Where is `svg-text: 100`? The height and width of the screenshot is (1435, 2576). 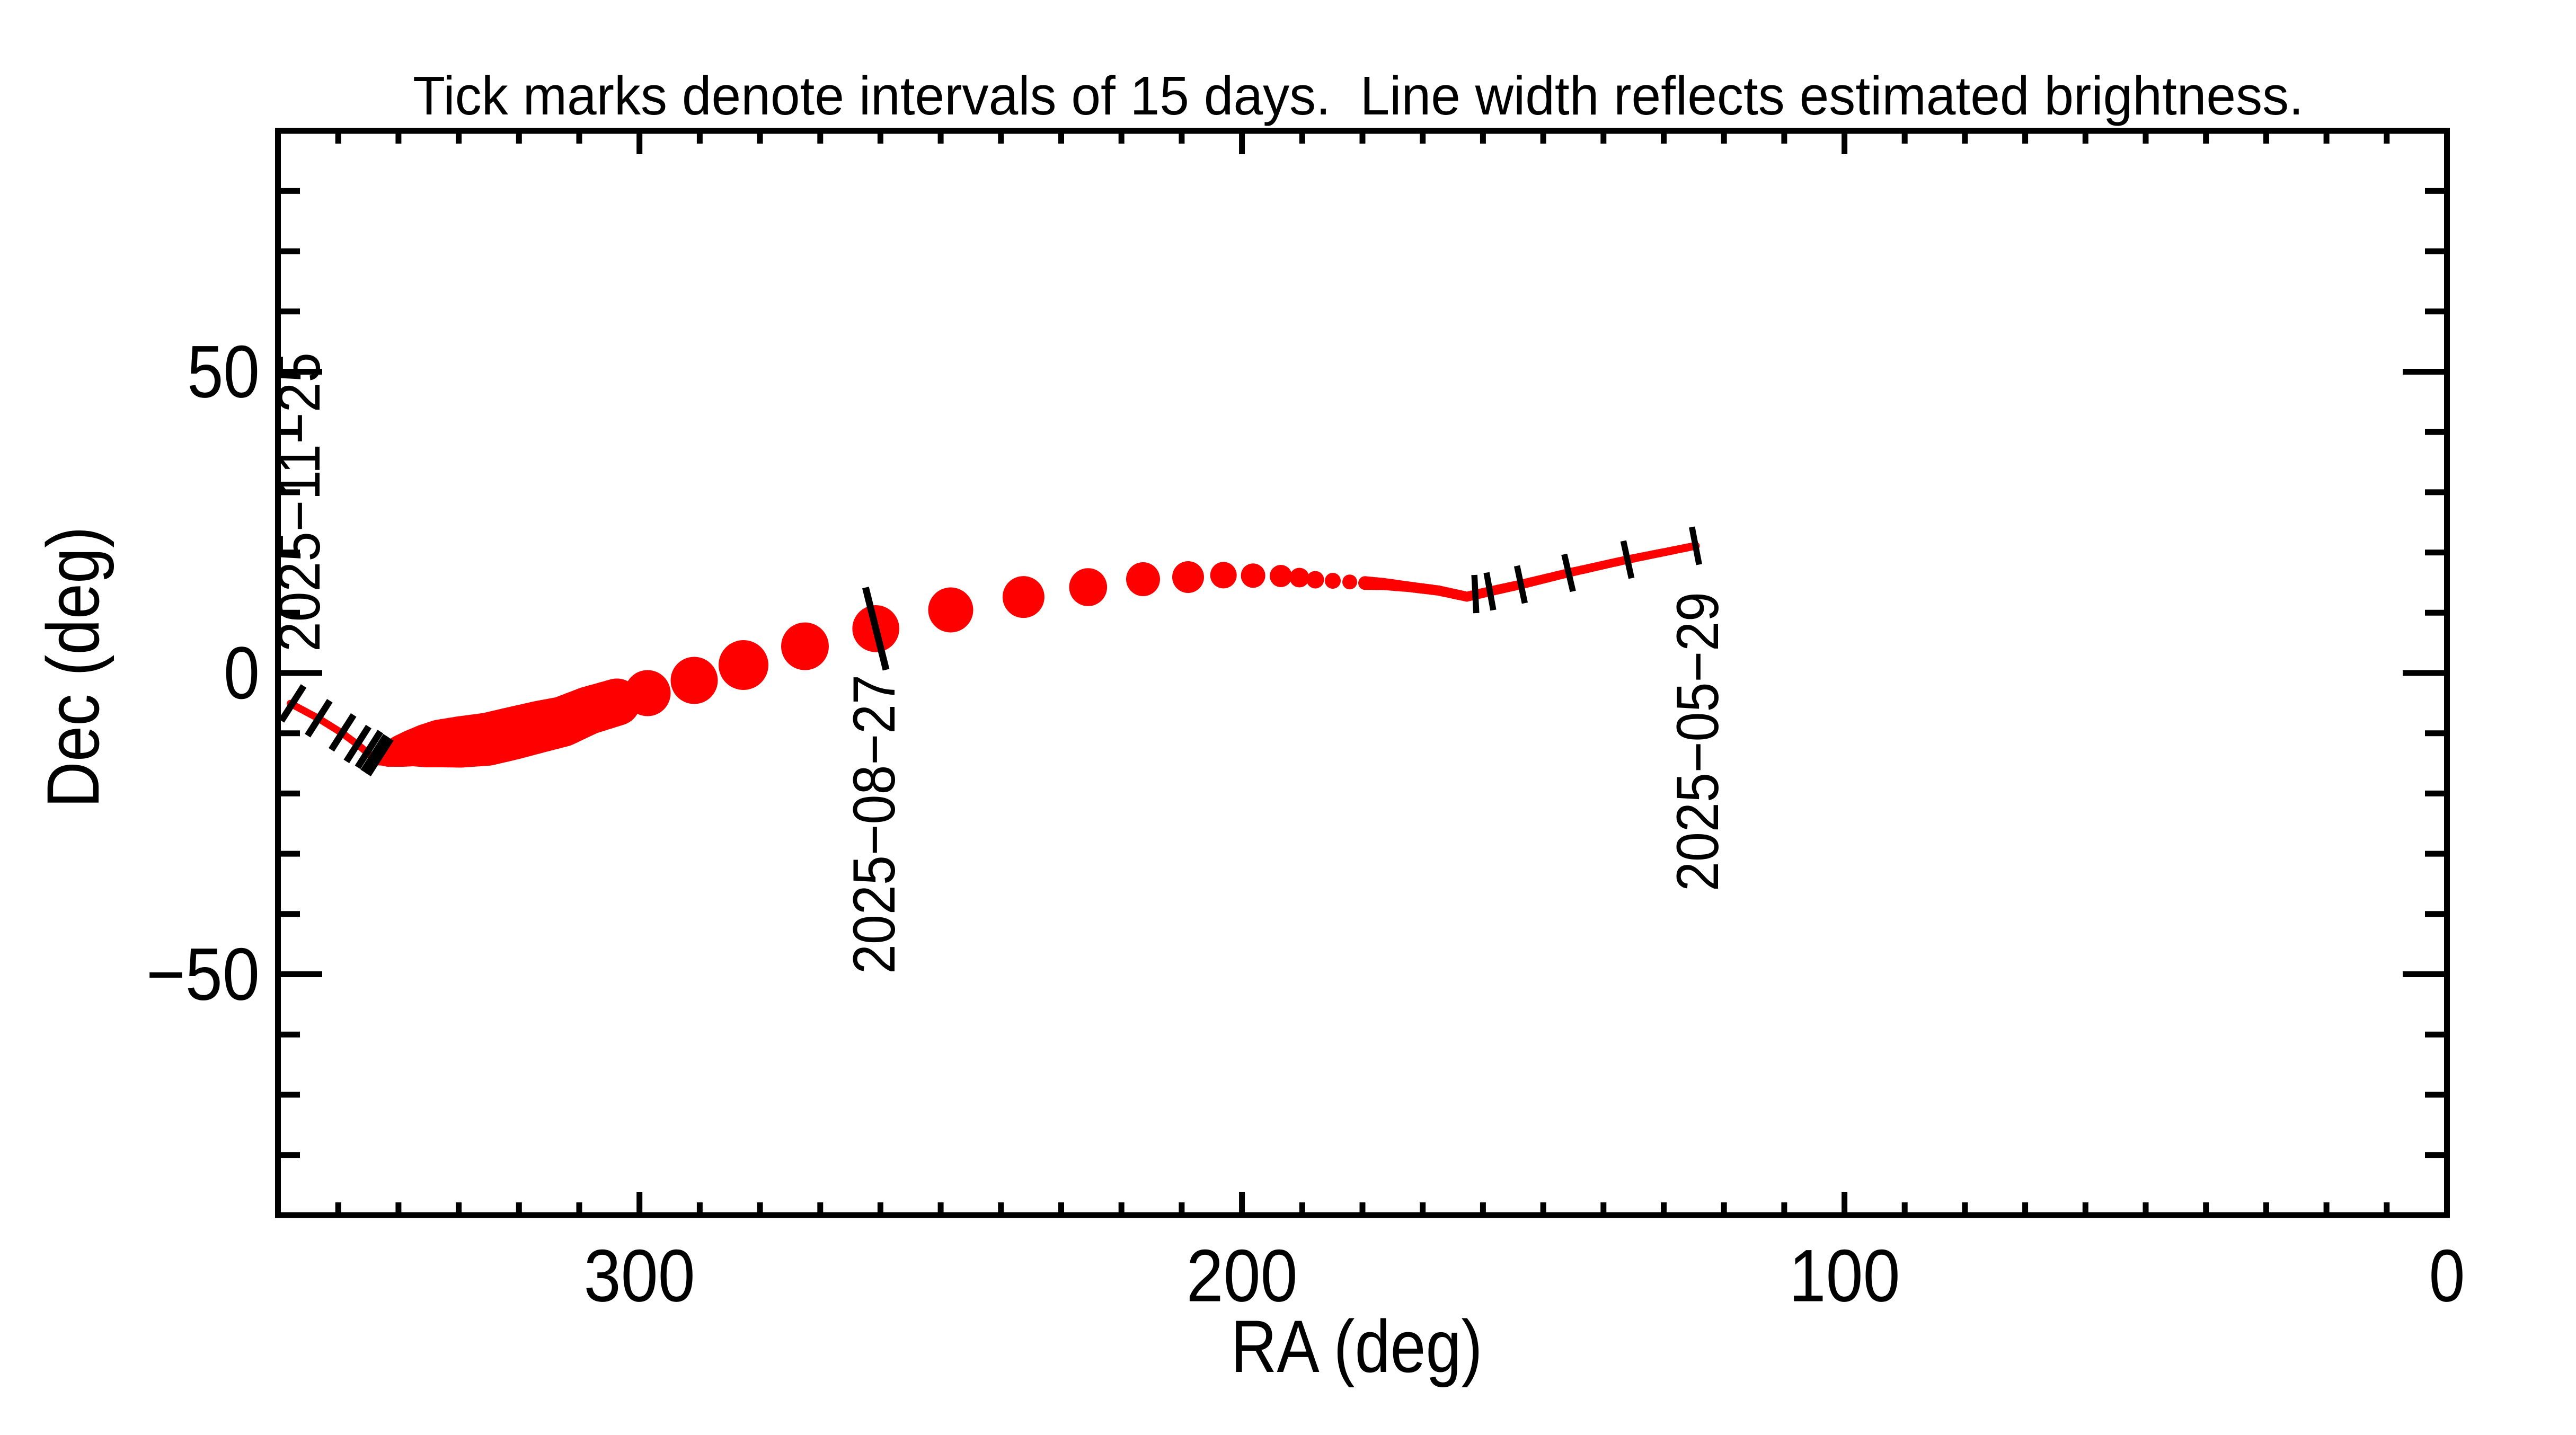
svg-text: 100 is located at coordinates (1844, 1275).